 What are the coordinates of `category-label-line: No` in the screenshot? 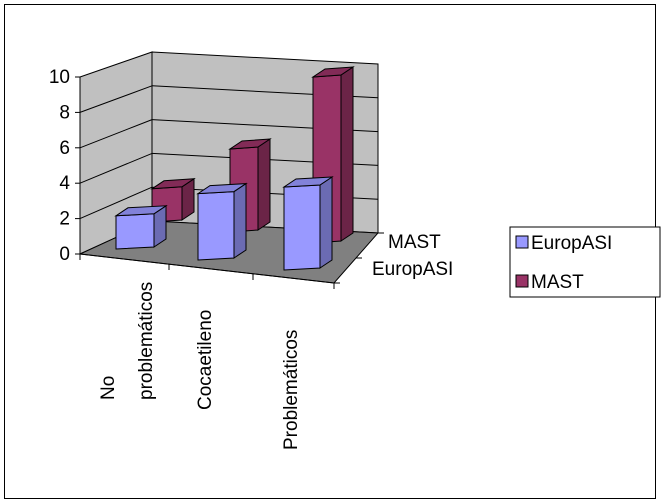 It's located at (108, 388).